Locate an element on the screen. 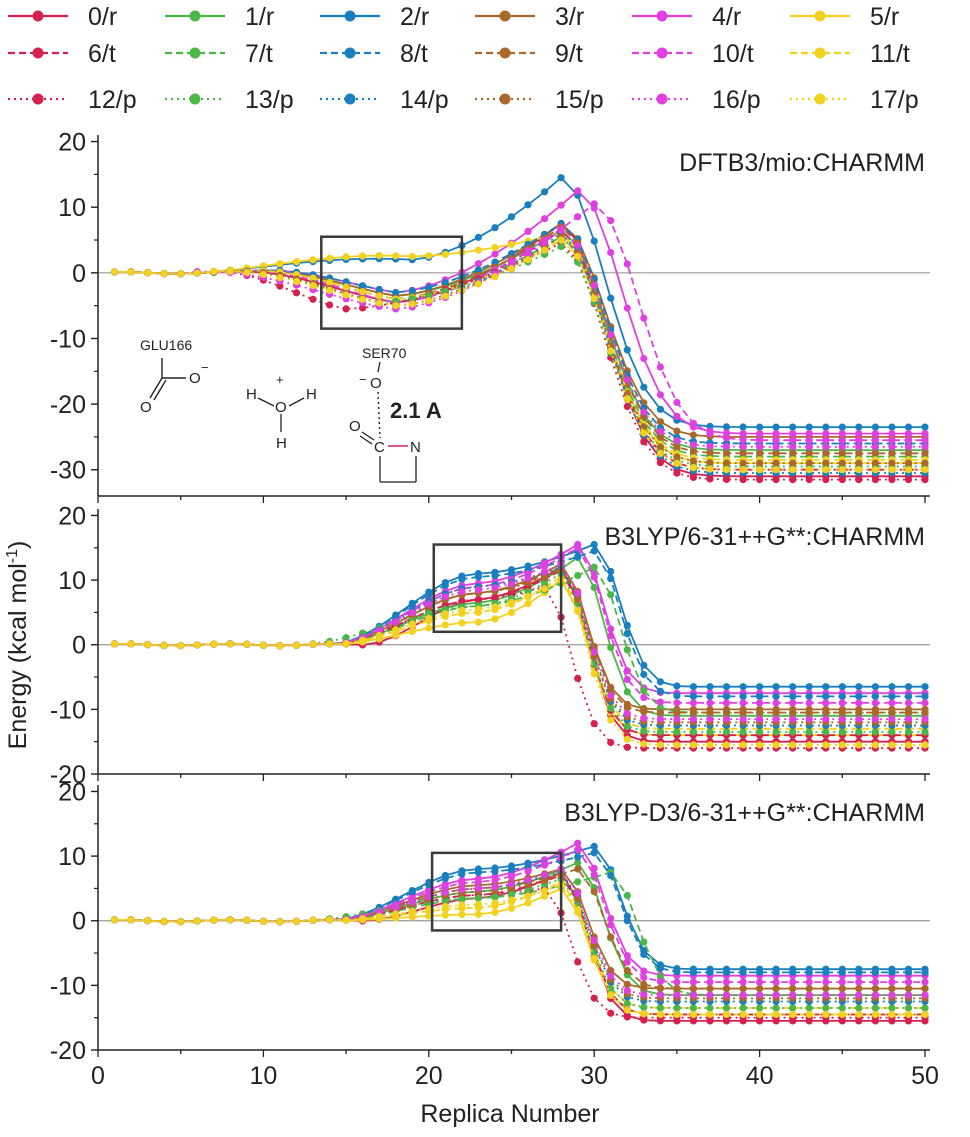  highlight-box is located at coordinates (497, 588).